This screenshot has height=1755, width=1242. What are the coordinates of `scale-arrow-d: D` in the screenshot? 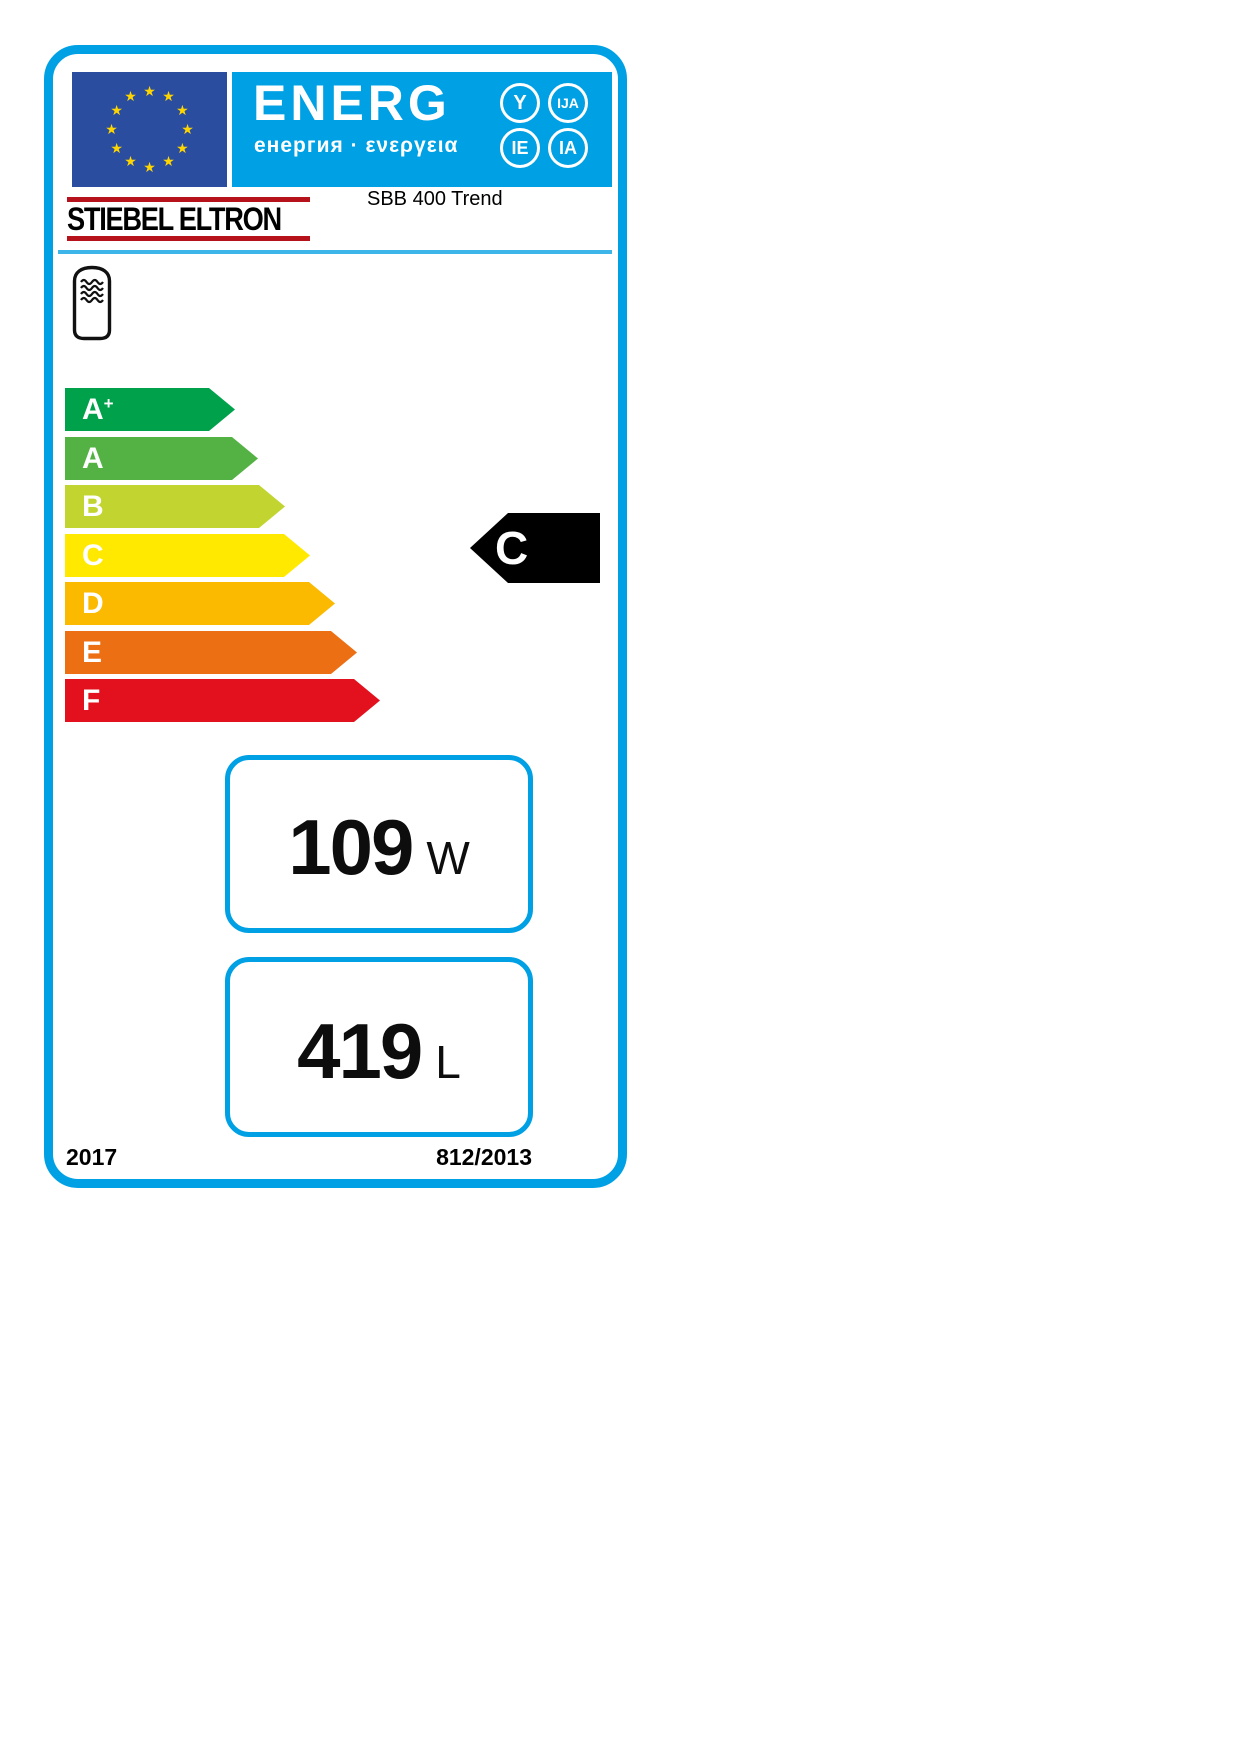 It's located at (200, 603).